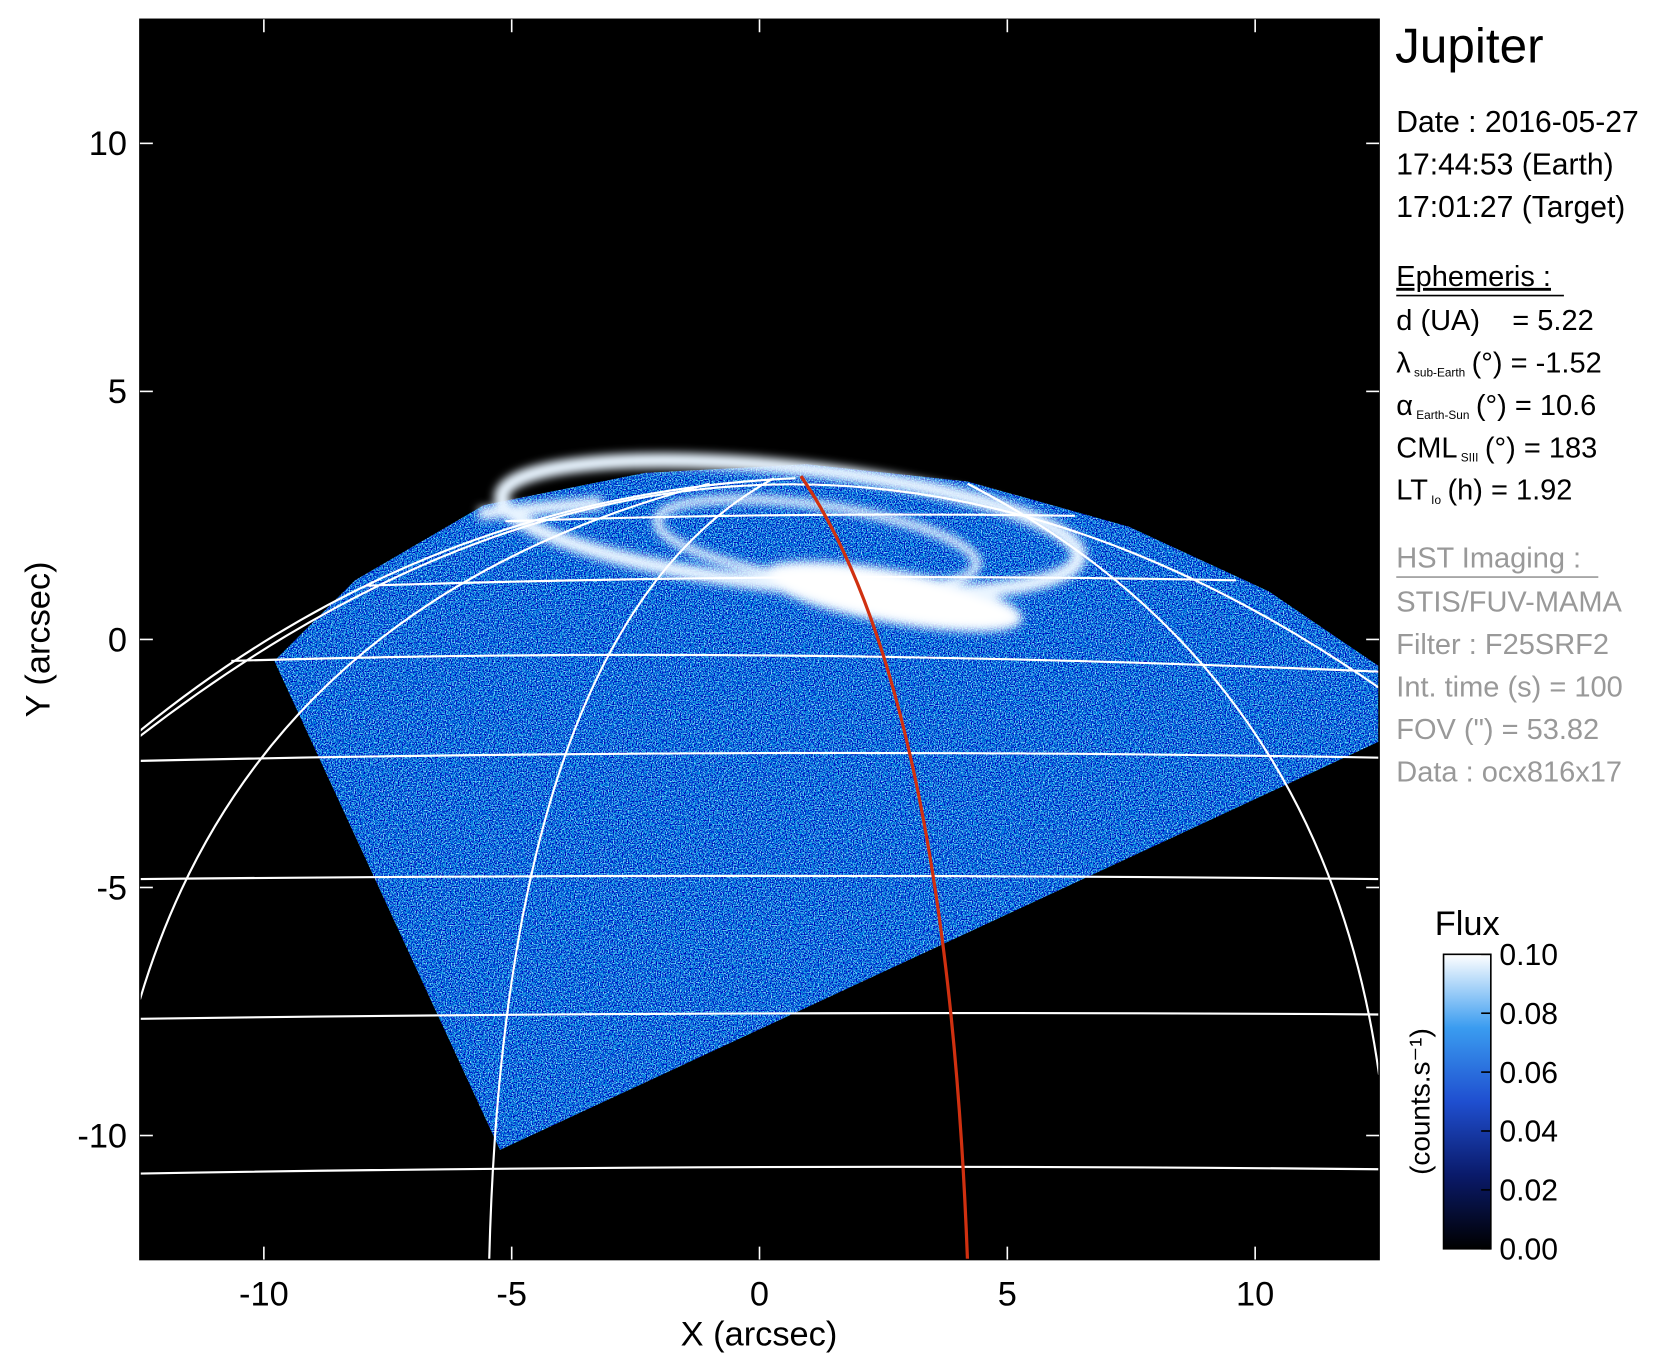 The height and width of the screenshot is (1367, 1677). I want to click on row-subscript: Earth-Sun, so click(1442, 415).